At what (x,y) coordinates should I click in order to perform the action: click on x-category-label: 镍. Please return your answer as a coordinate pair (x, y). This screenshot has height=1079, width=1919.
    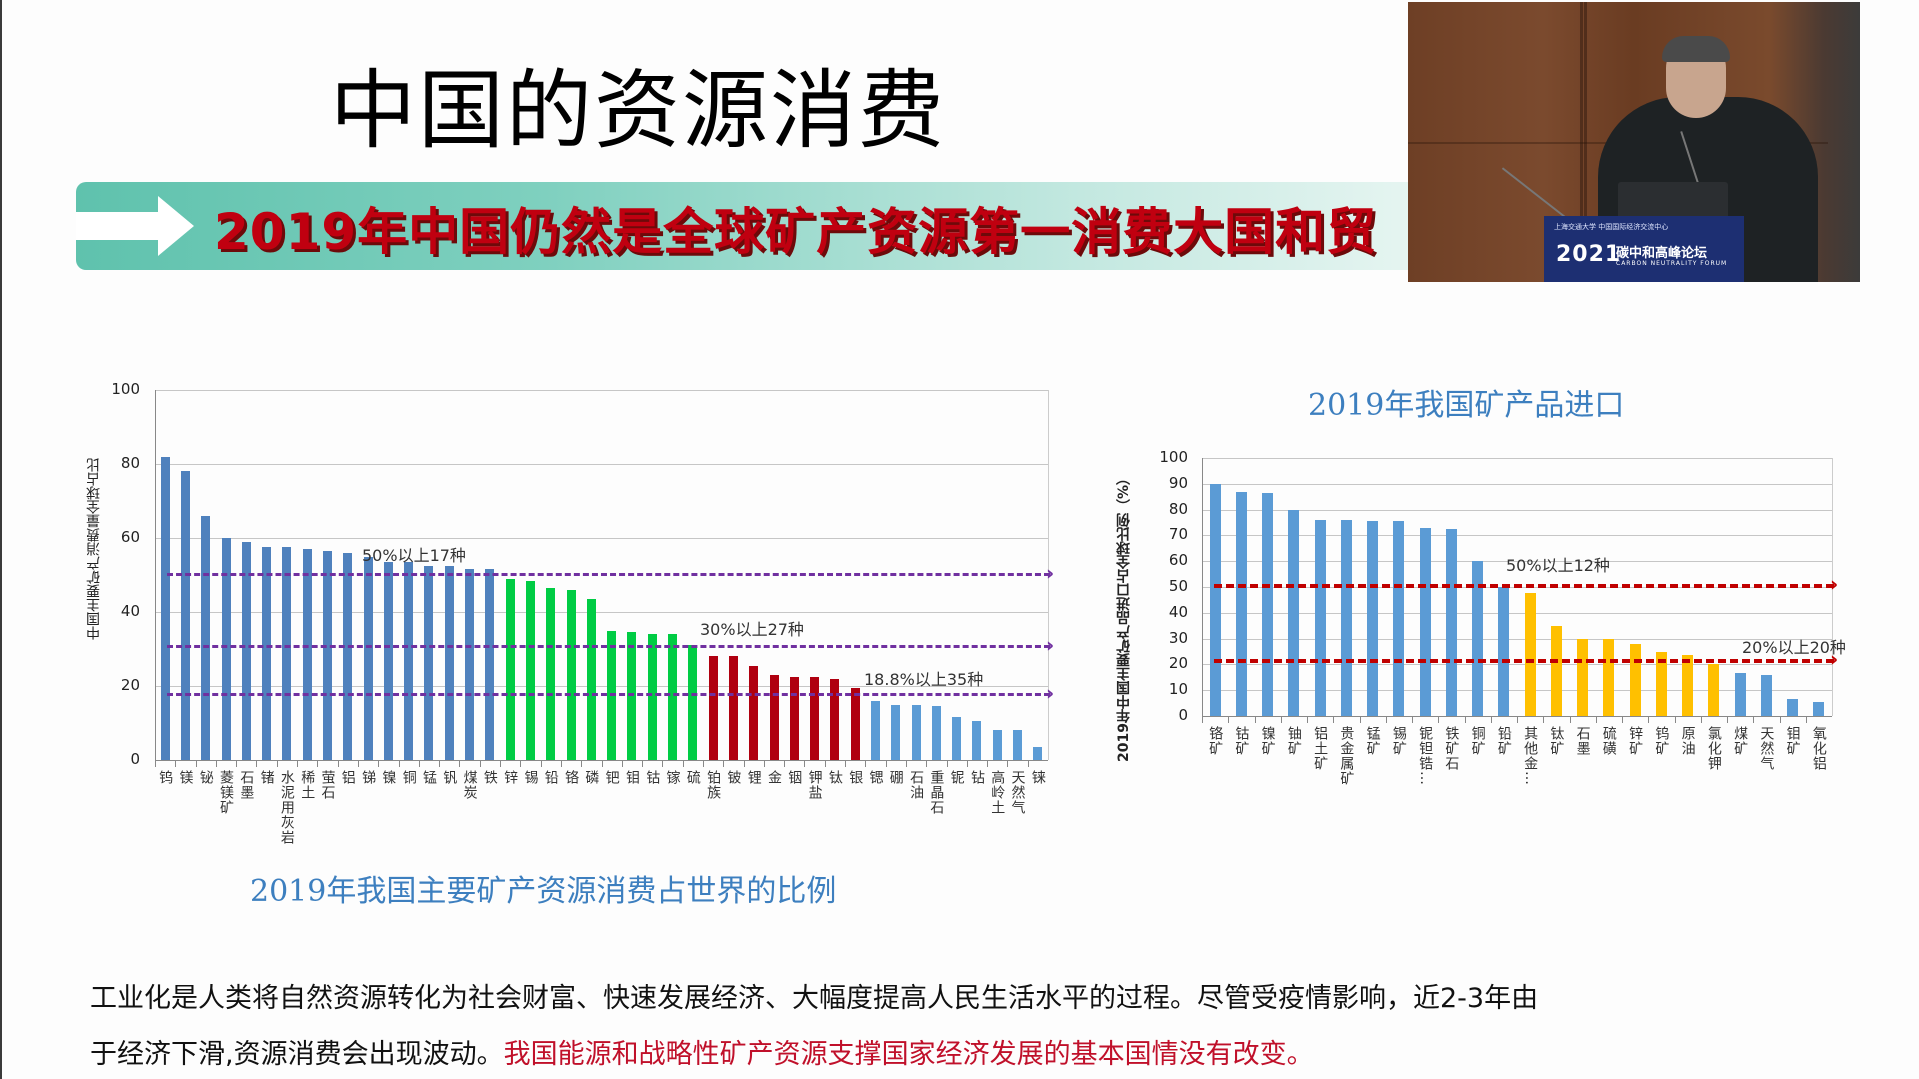
    Looking at the image, I should click on (388, 777).